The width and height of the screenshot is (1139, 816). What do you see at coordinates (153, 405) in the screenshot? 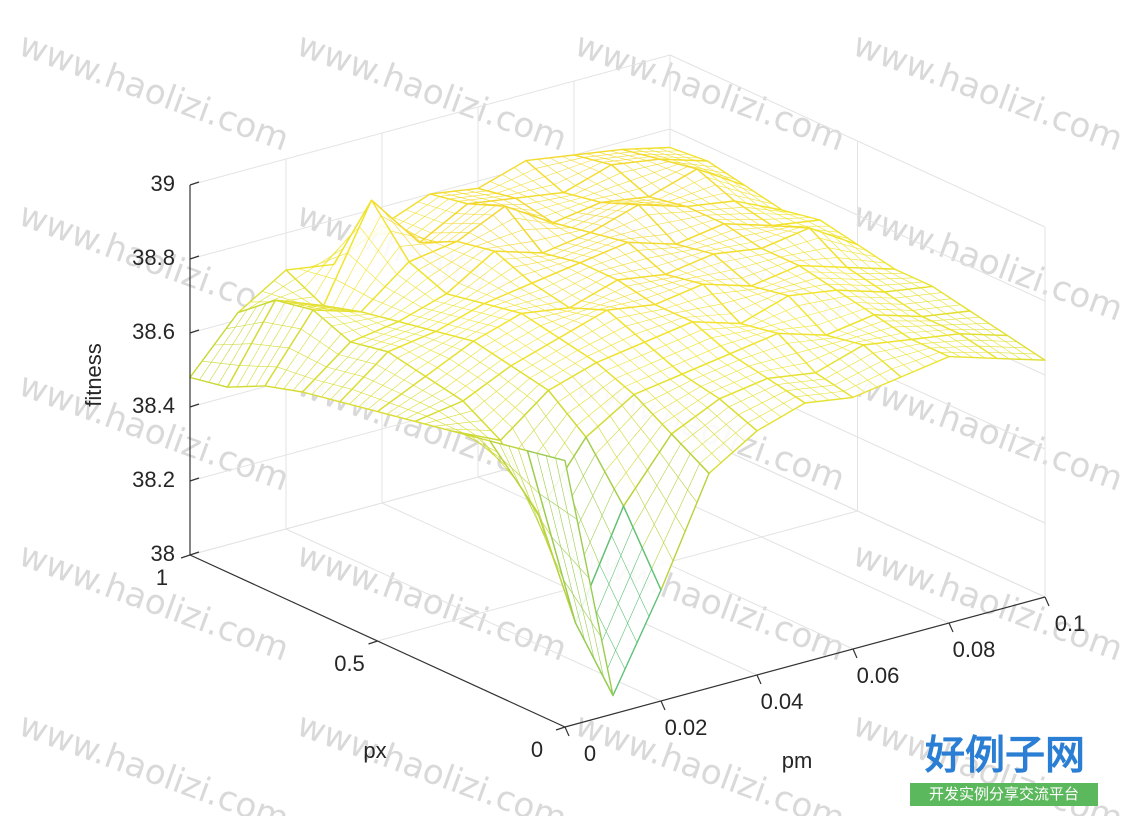
I see `z-tick-label: 38.4` at bounding box center [153, 405].